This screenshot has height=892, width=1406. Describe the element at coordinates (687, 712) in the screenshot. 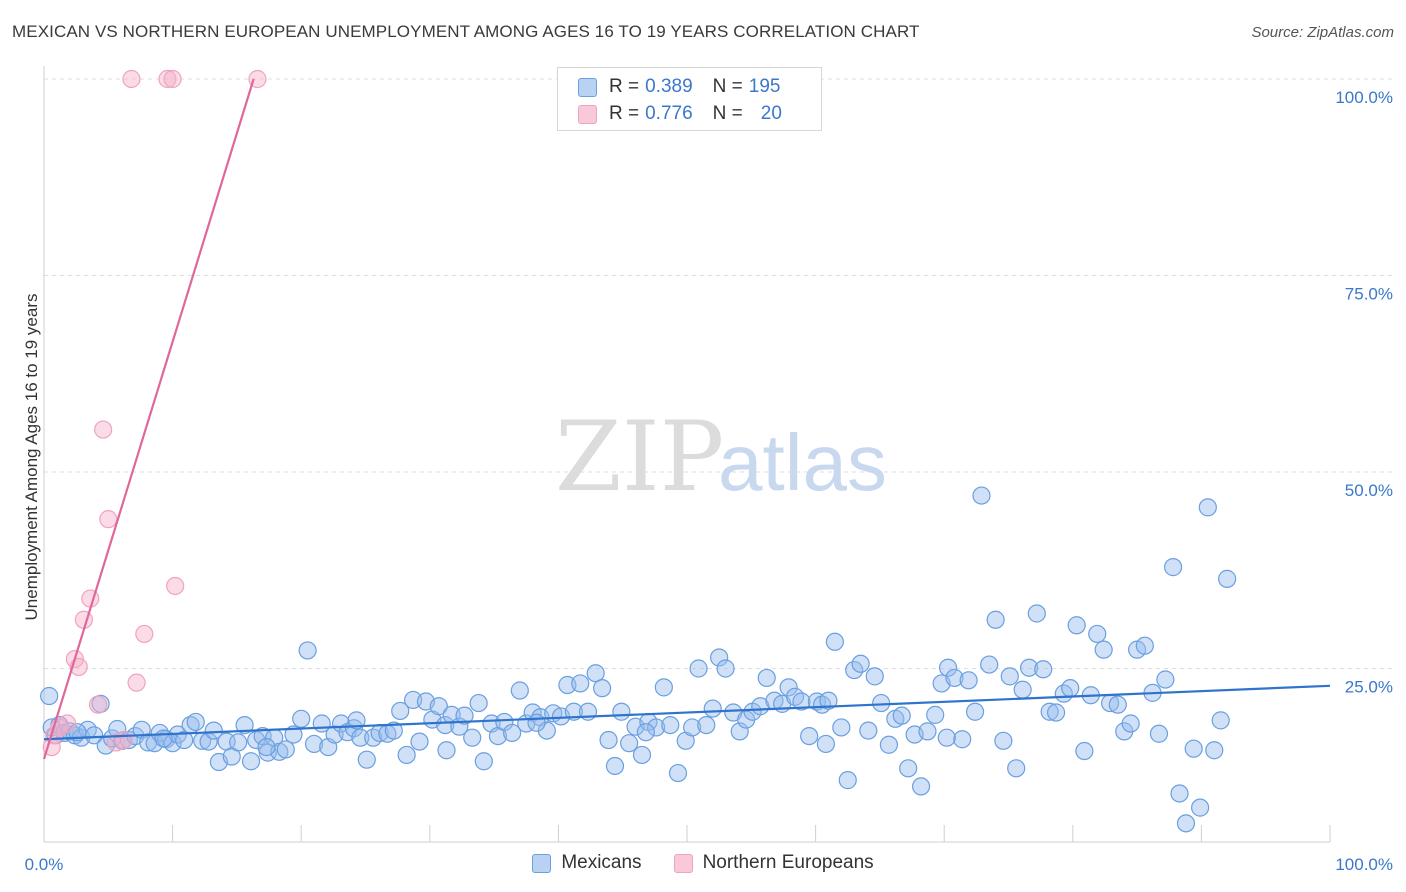

I see `trendline-mexicans` at that location.